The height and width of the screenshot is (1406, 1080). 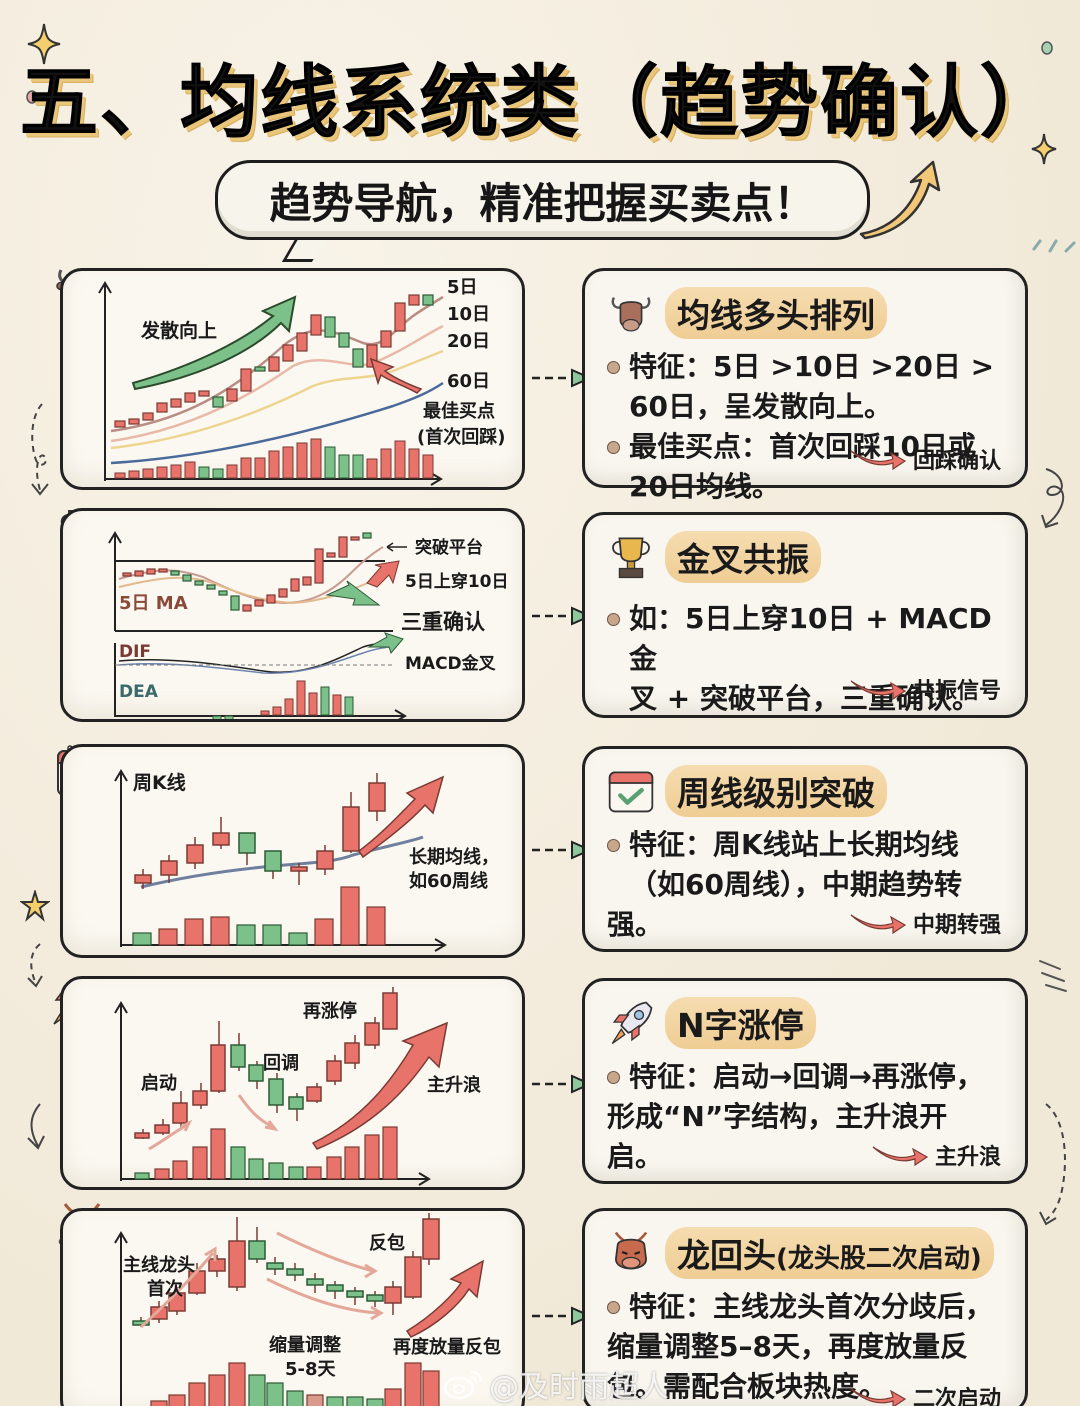 What do you see at coordinates (579, 1387) in the screenshot?
I see `watermark-text: @及时雨超人` at bounding box center [579, 1387].